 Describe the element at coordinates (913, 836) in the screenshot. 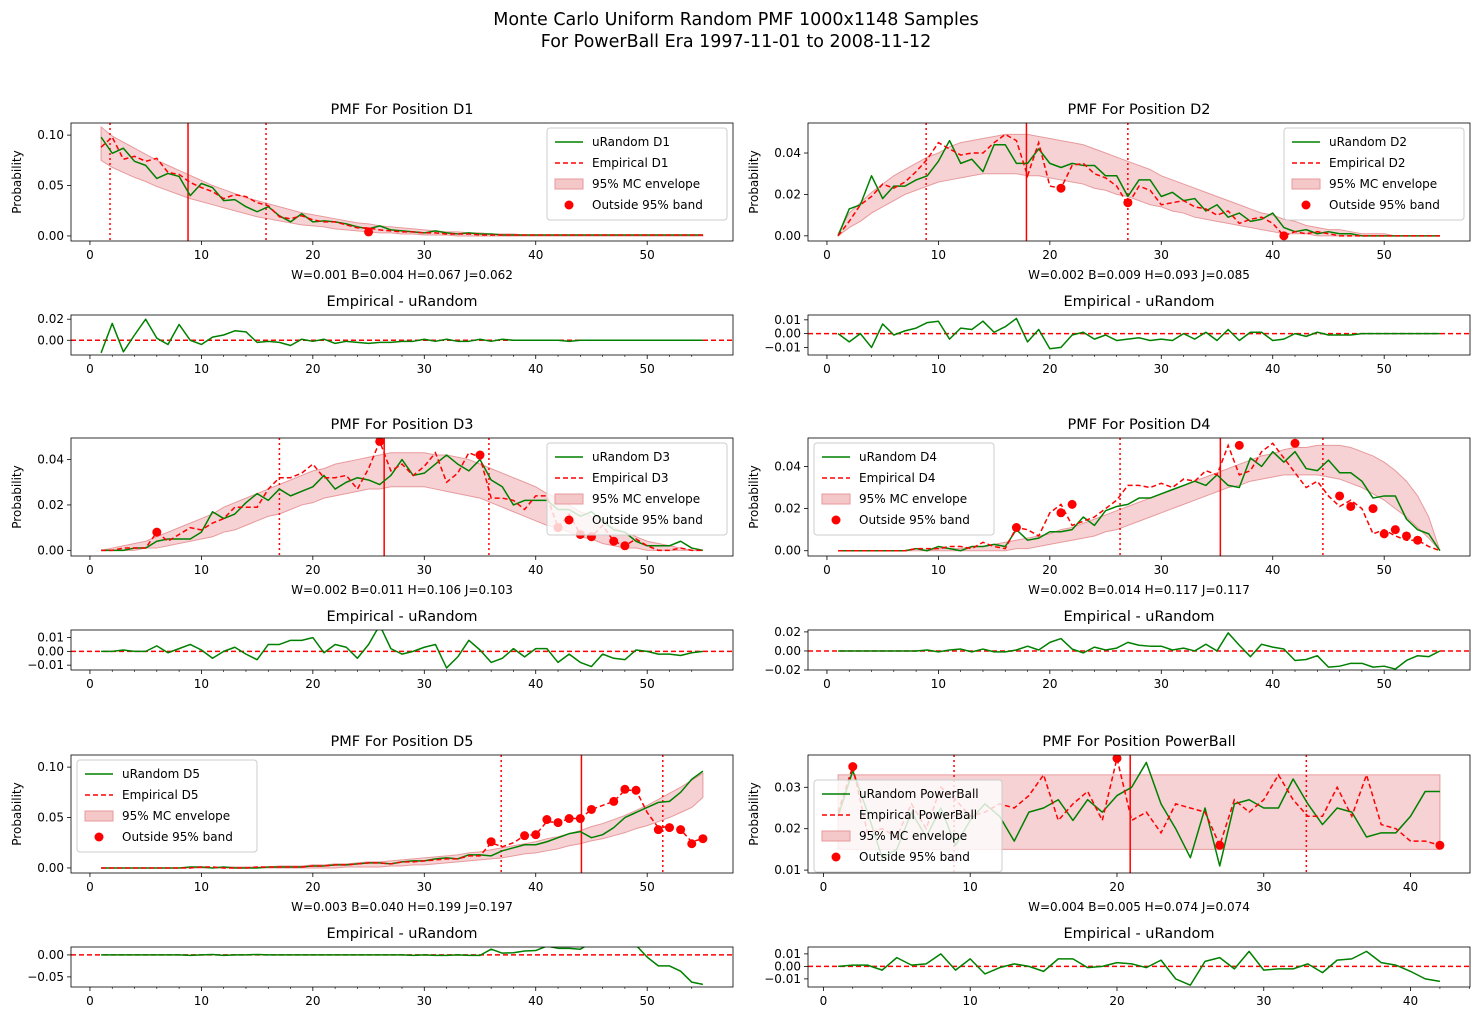

I see `legend-envelope-label: 95% MC envelope` at that location.